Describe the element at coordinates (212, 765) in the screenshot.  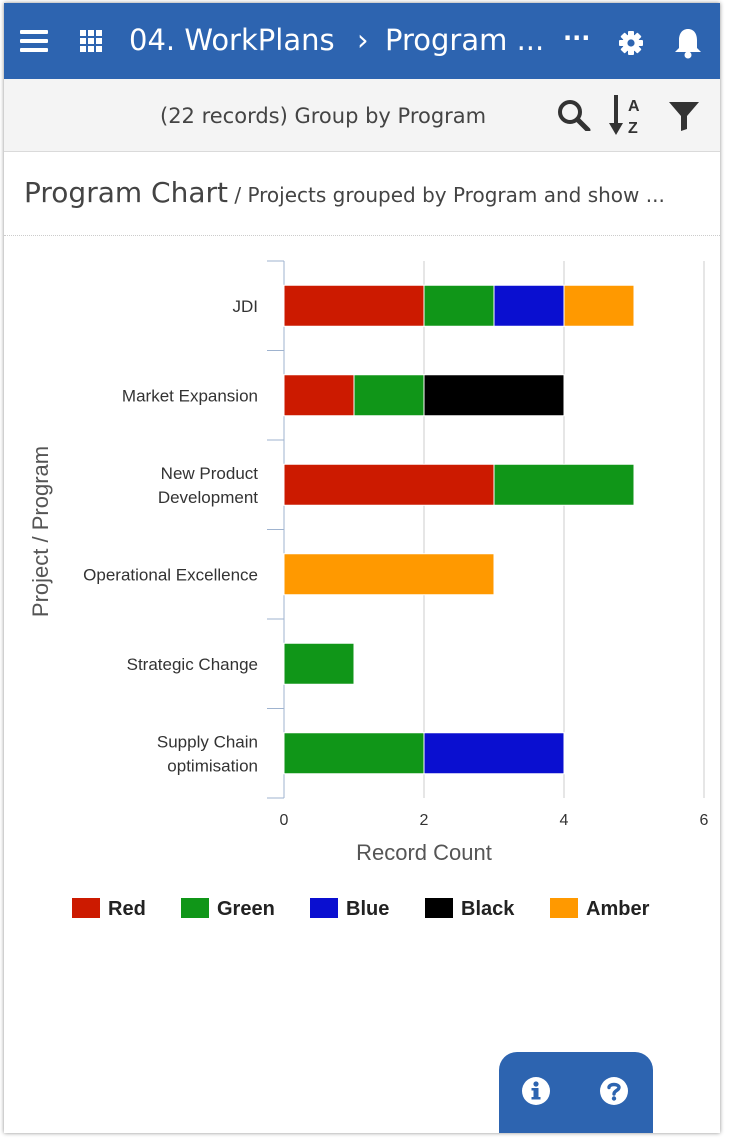
I see `y-tick-label: optimisation` at that location.